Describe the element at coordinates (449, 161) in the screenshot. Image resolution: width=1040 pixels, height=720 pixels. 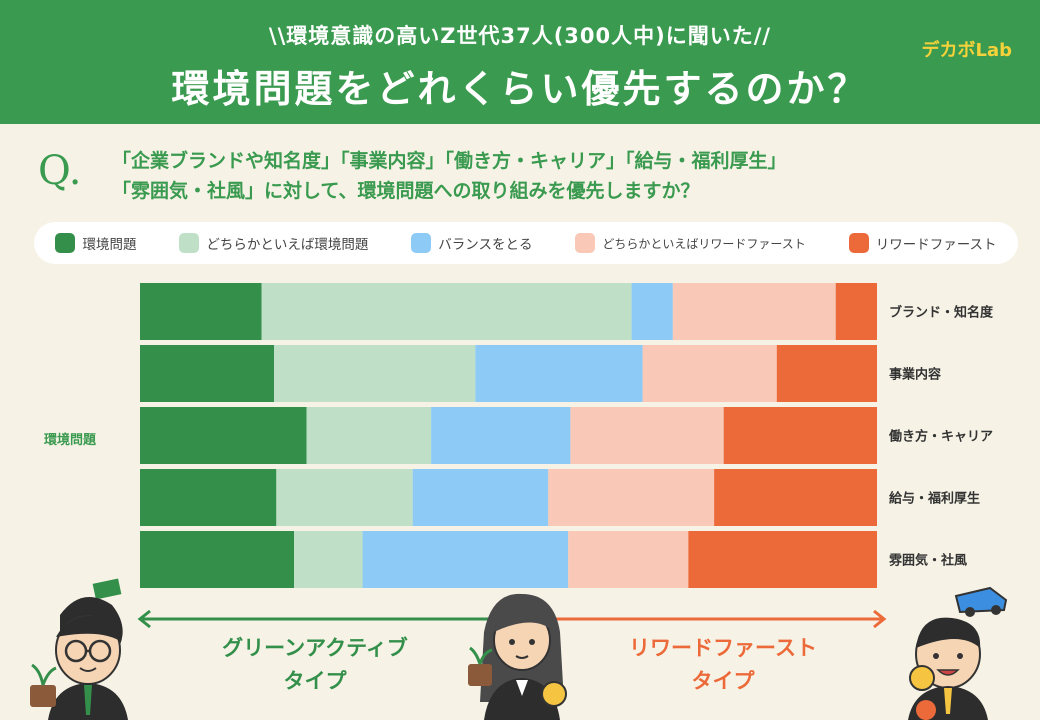
I see `question-line-1: 「企業ブランドや知名度」「事業内容」「働き方・キャリア」「給与・福利厚生」` at that location.